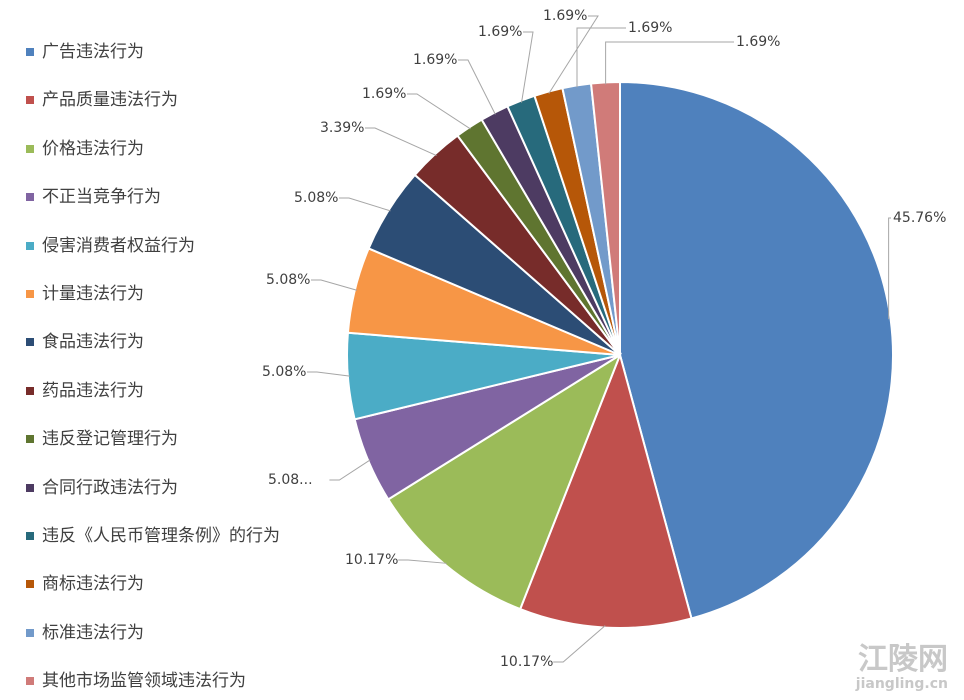 The height and width of the screenshot is (700, 964). I want to click on legend-label: 侵害消费者权益行为, so click(118, 245).